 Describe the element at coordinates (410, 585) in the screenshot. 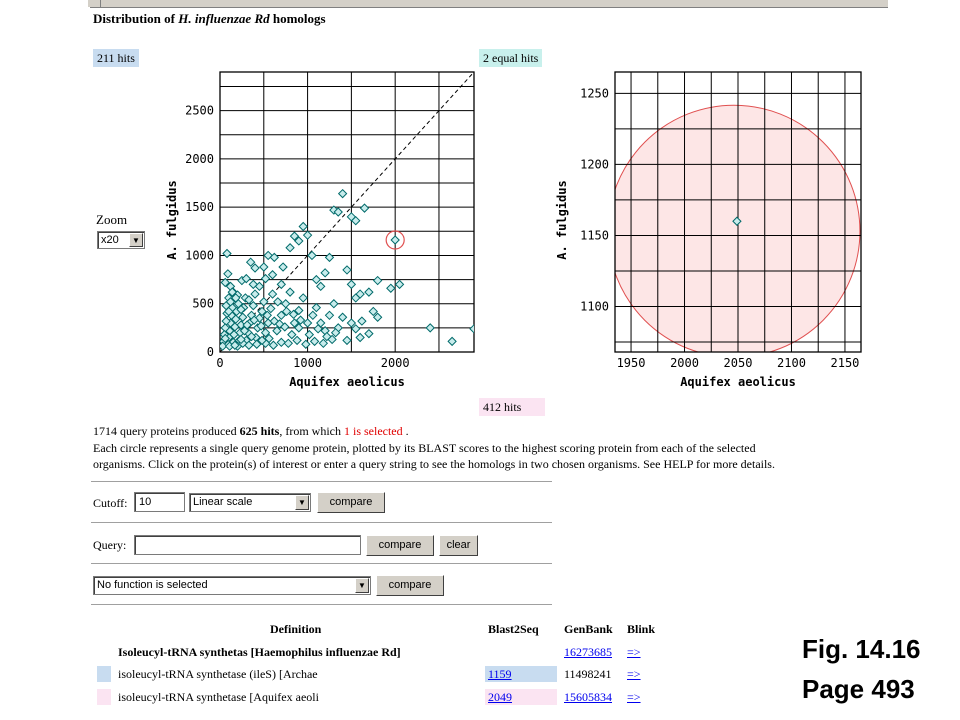

I see `compare-button-function: compare` at that location.